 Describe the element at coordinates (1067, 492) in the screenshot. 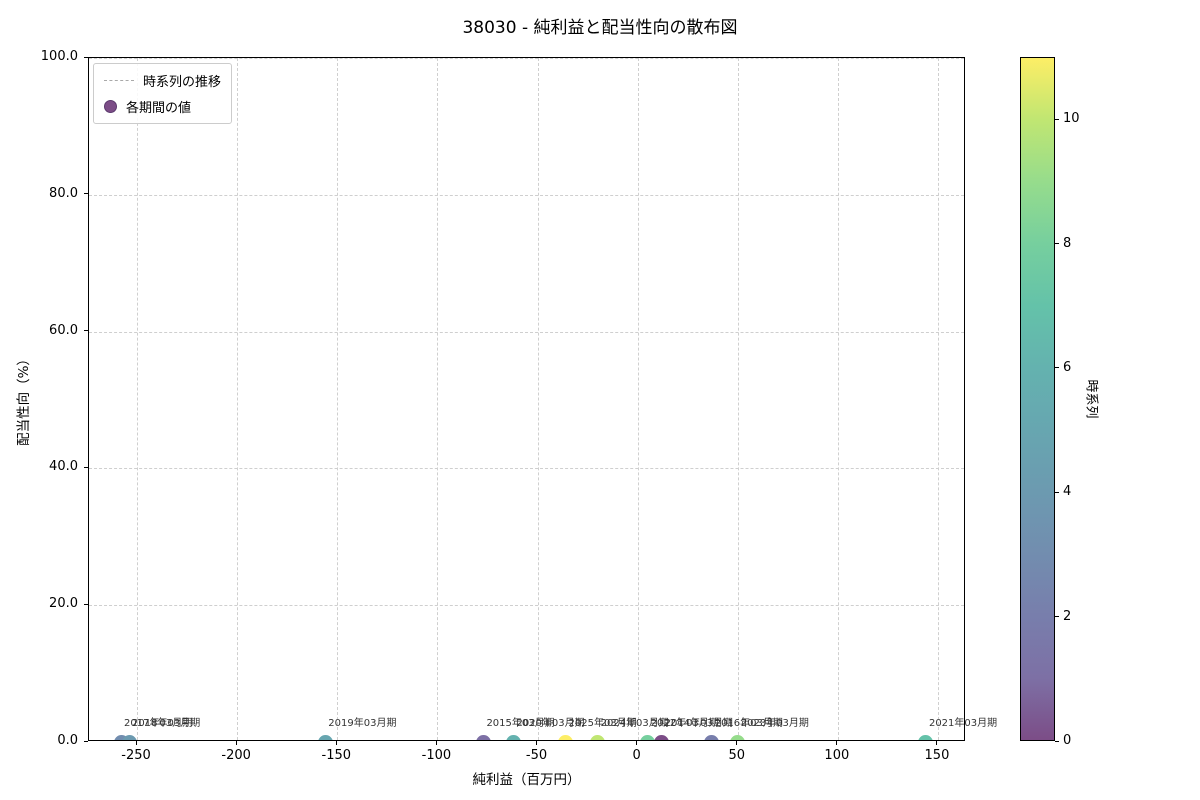

I see `colorbar-tick-label: 4` at that location.